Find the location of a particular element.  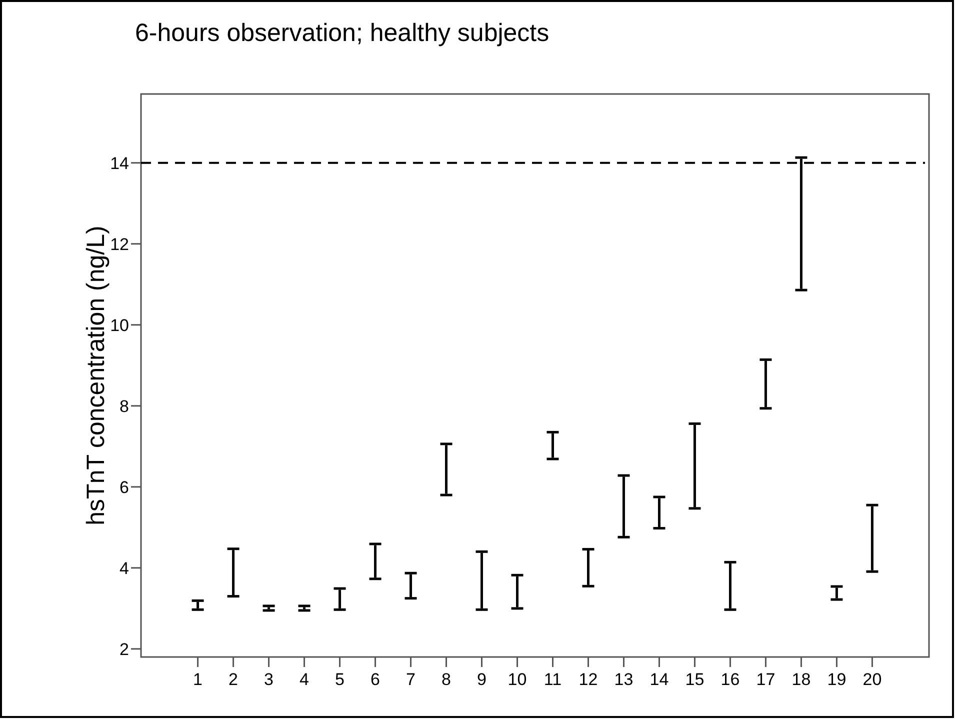

x-tick-label: 4 is located at coordinates (305, 679).